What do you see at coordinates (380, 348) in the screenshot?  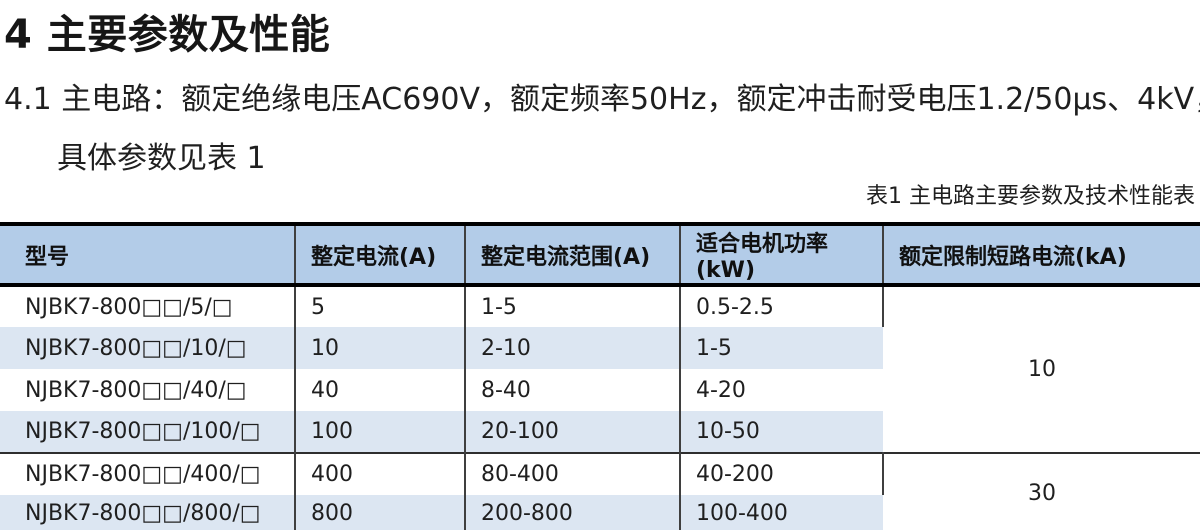 I see `set-current-cell: 10` at bounding box center [380, 348].